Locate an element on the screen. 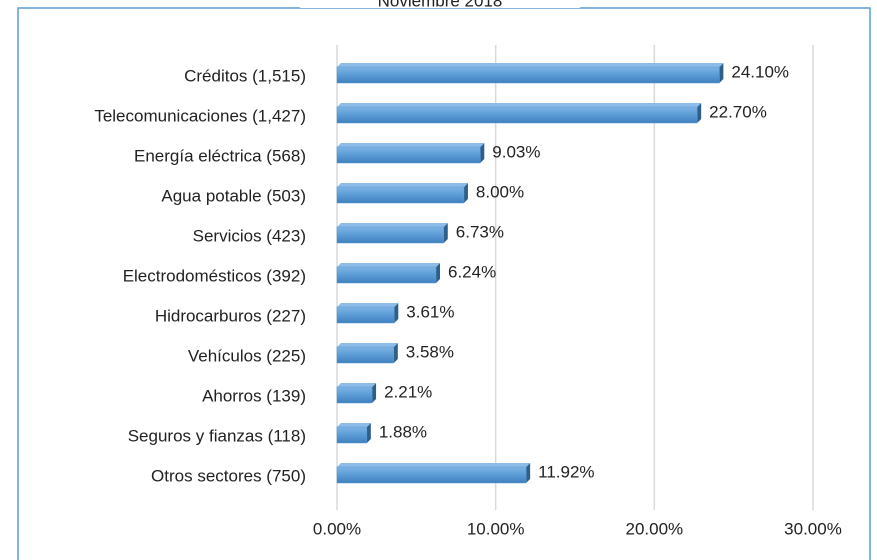 The image size is (877, 560). y-tick-label: Créditos (1,515) is located at coordinates (245, 75).